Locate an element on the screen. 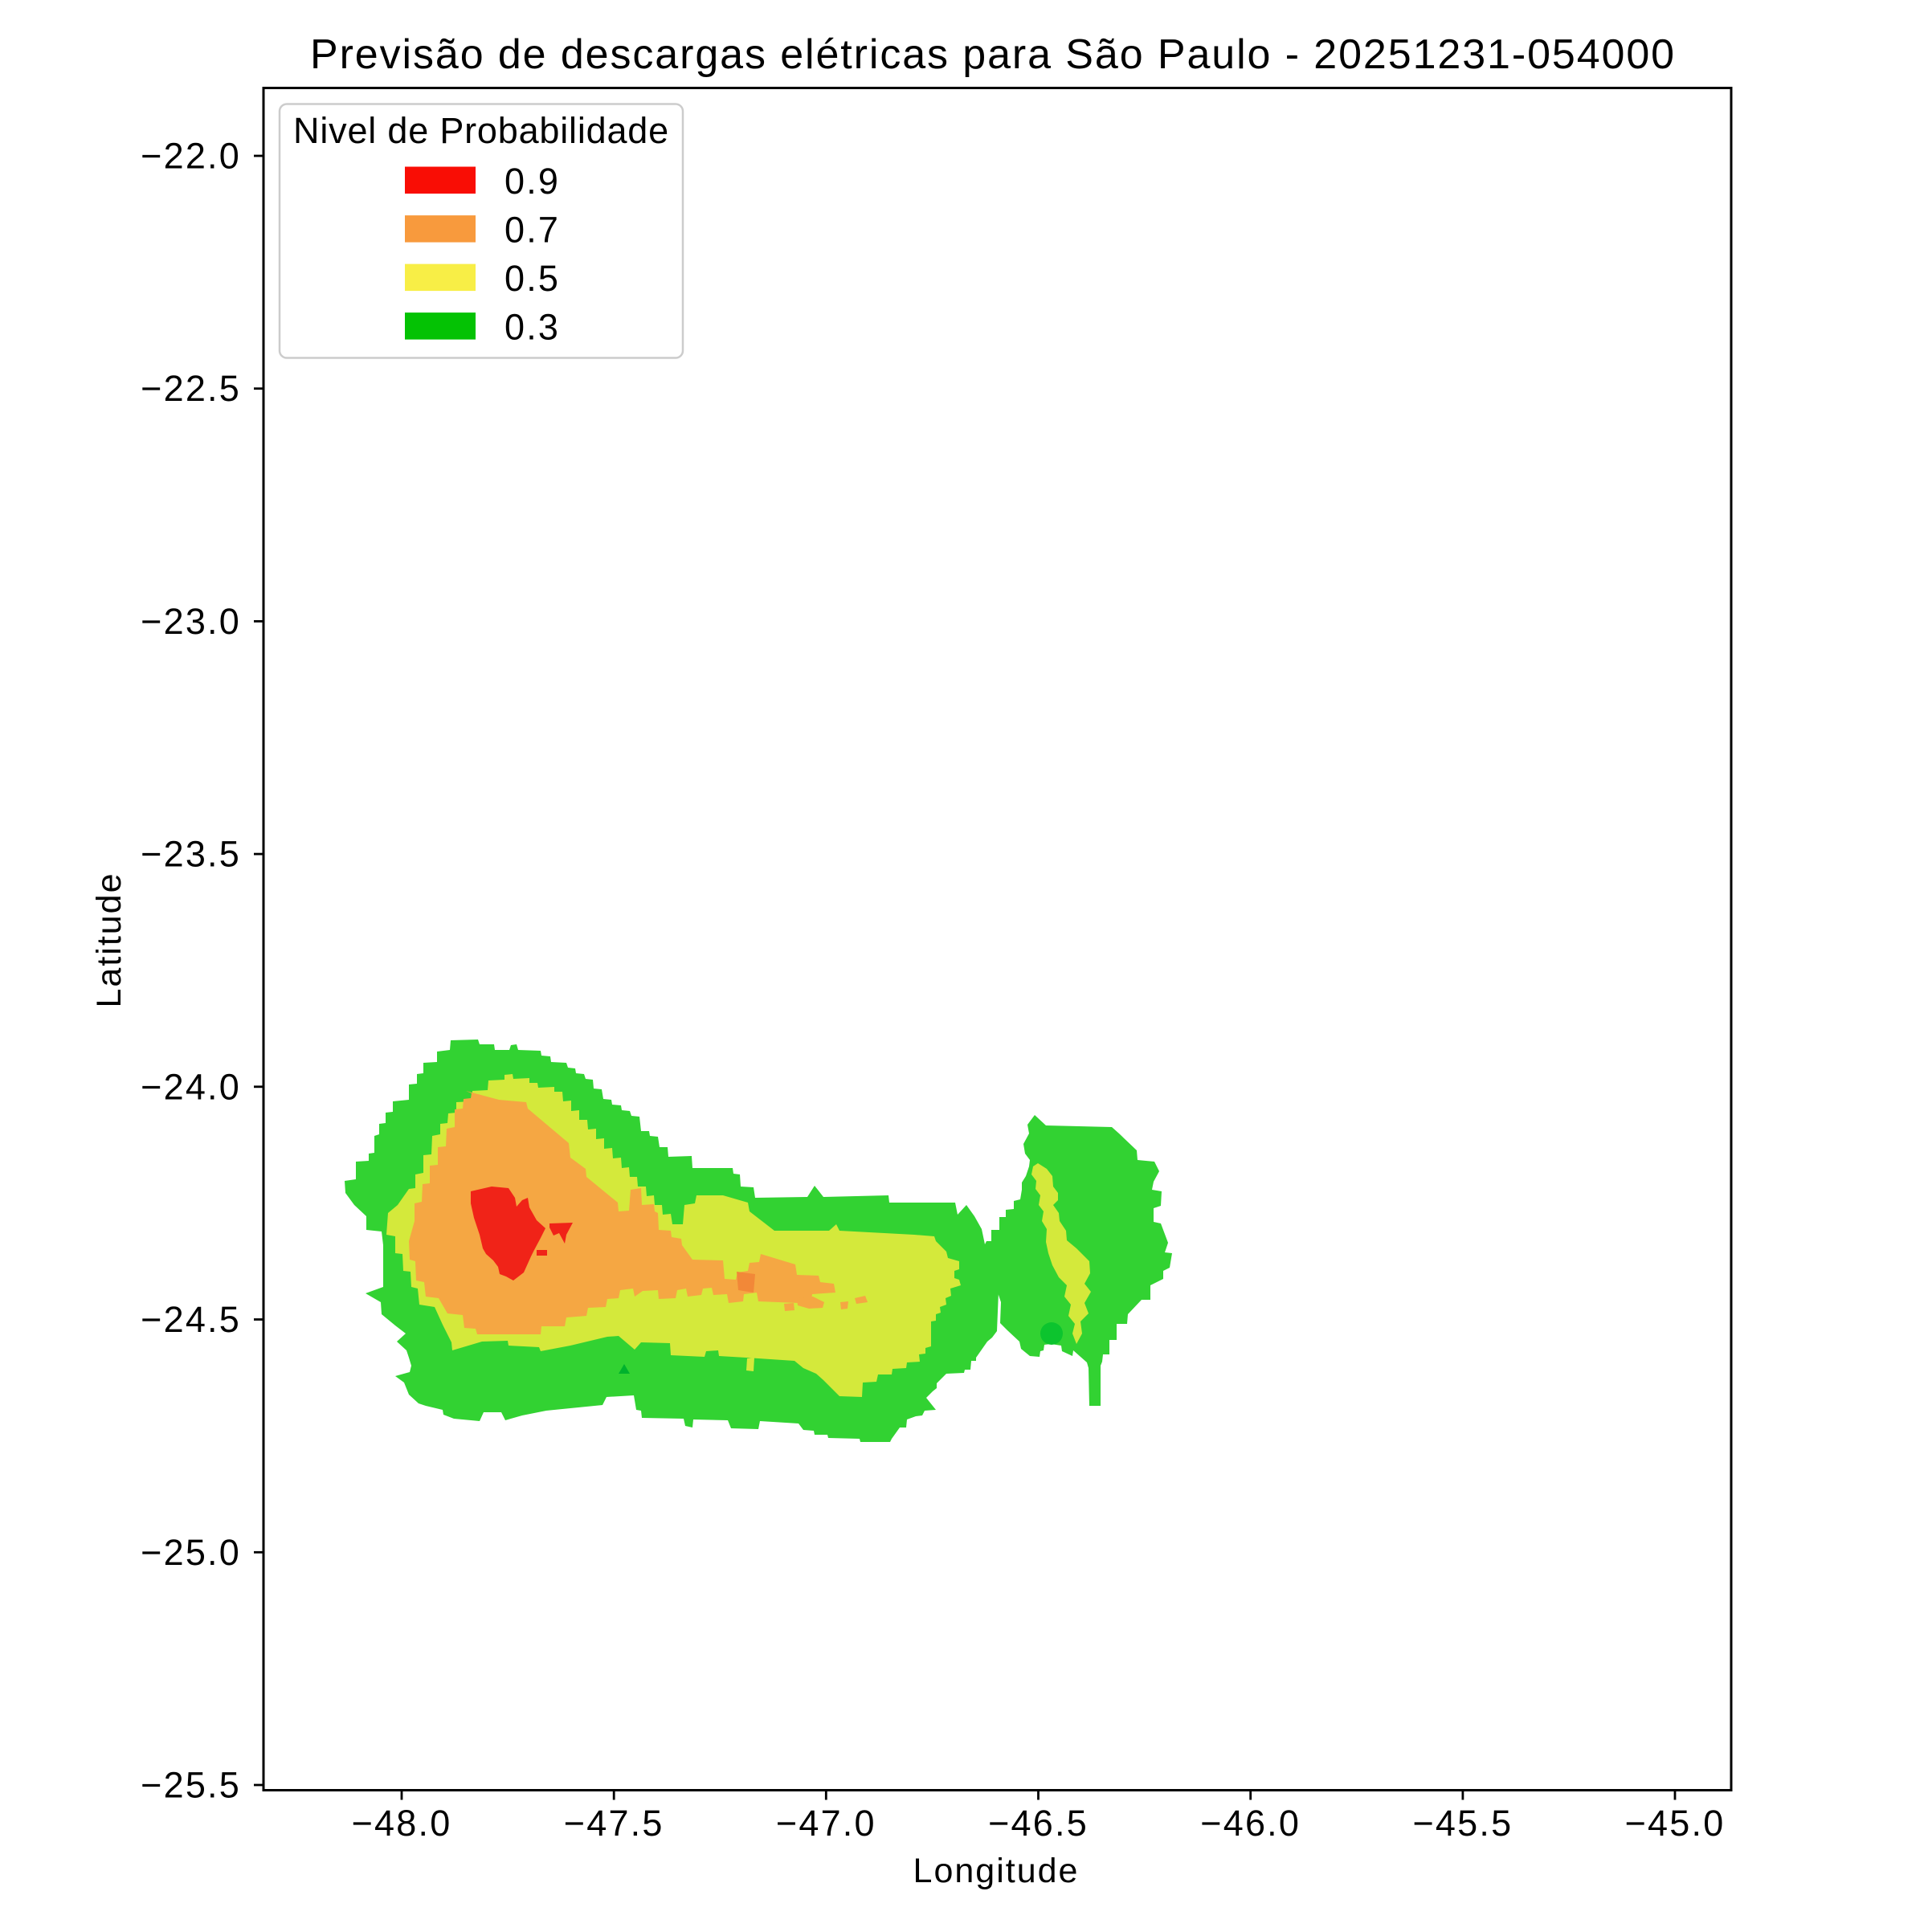 The height and width of the screenshot is (1932, 1928). svg-text: −25.5 is located at coordinates (191, 1786).